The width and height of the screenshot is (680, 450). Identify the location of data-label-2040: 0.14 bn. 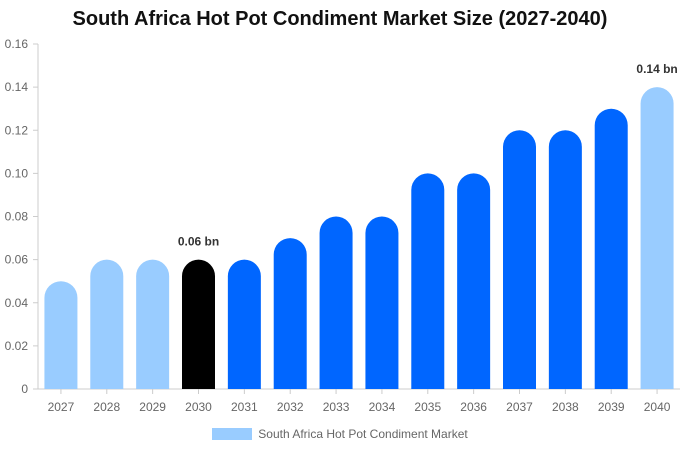
(656, 69).